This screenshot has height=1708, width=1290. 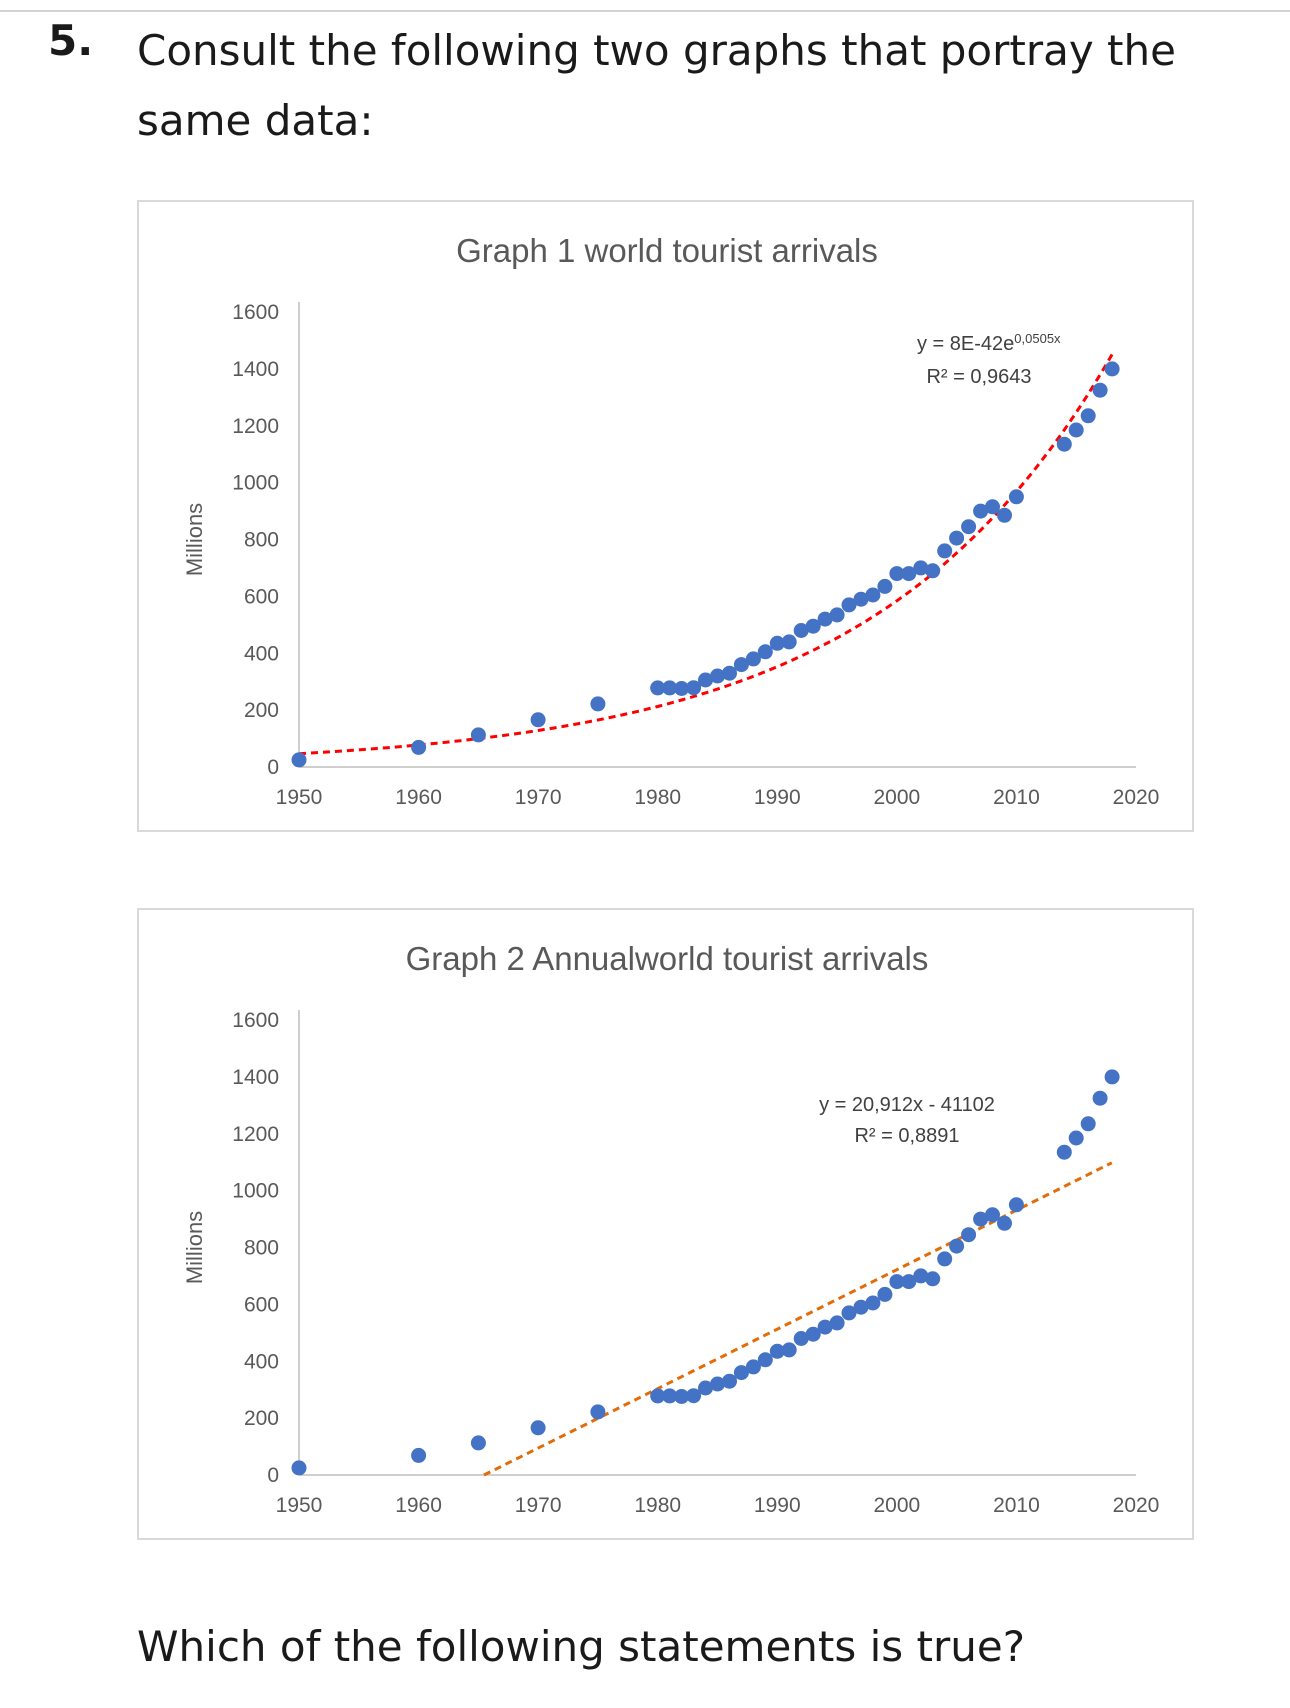 What do you see at coordinates (657, 1505) in the screenshot?
I see `x-tick-label: 1980` at bounding box center [657, 1505].